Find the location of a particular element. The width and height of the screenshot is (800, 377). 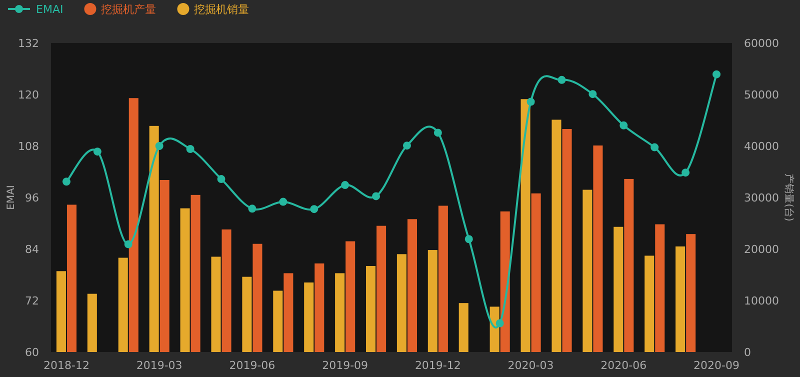

y-tick-label: 72 is located at coordinates (32, 301).